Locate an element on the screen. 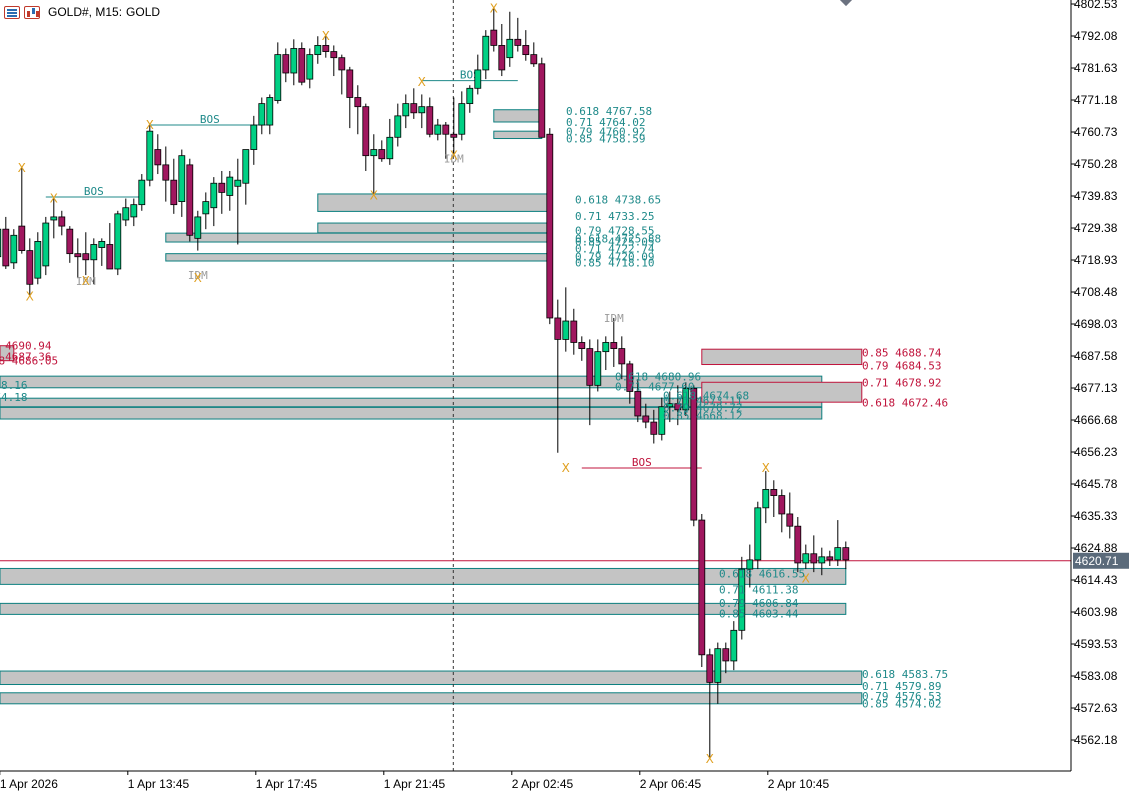 Image resolution: width=1145 pixels, height=793 pixels. y-tick-label: 4677.13 is located at coordinates (1096, 388).